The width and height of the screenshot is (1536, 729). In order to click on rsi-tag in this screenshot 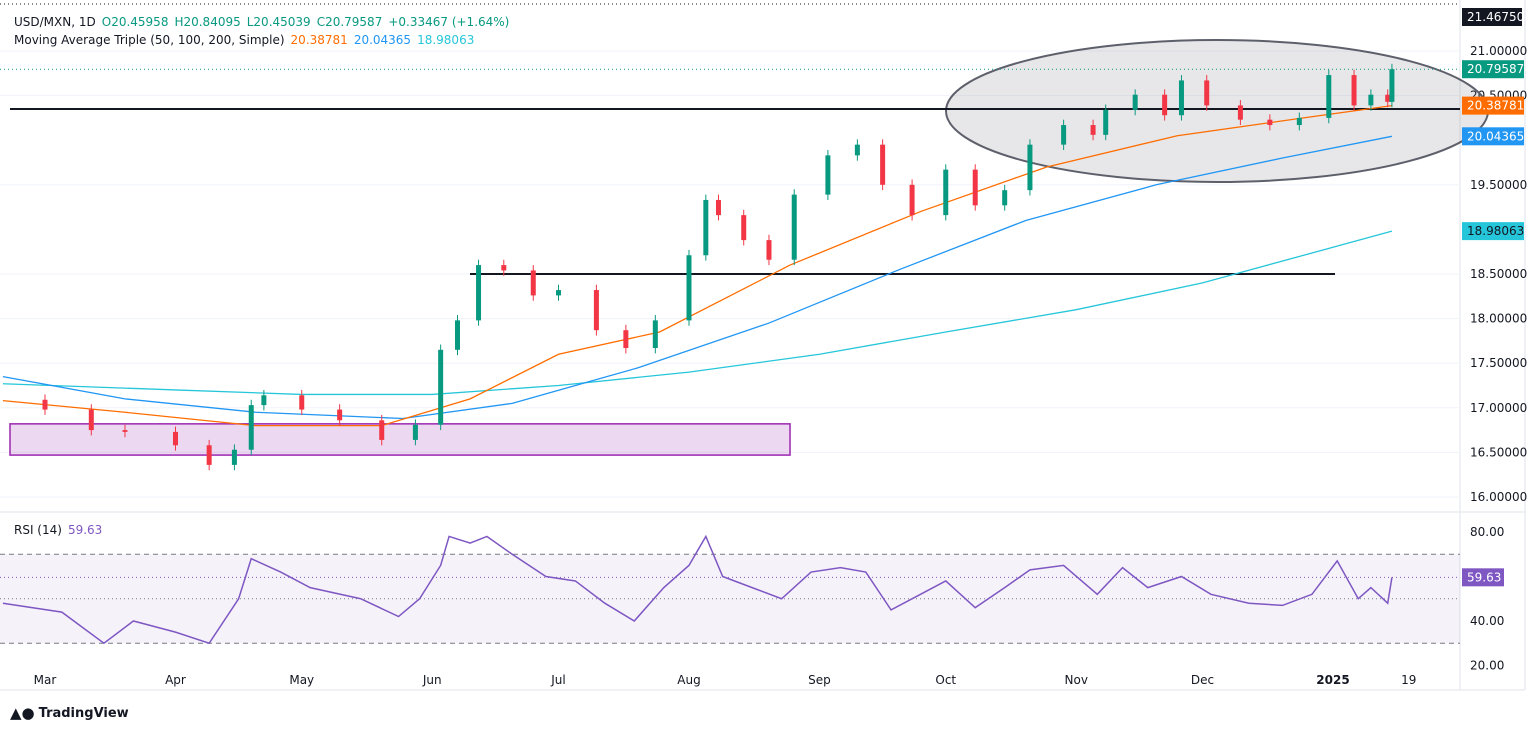, I will do `click(1483, 577)`.